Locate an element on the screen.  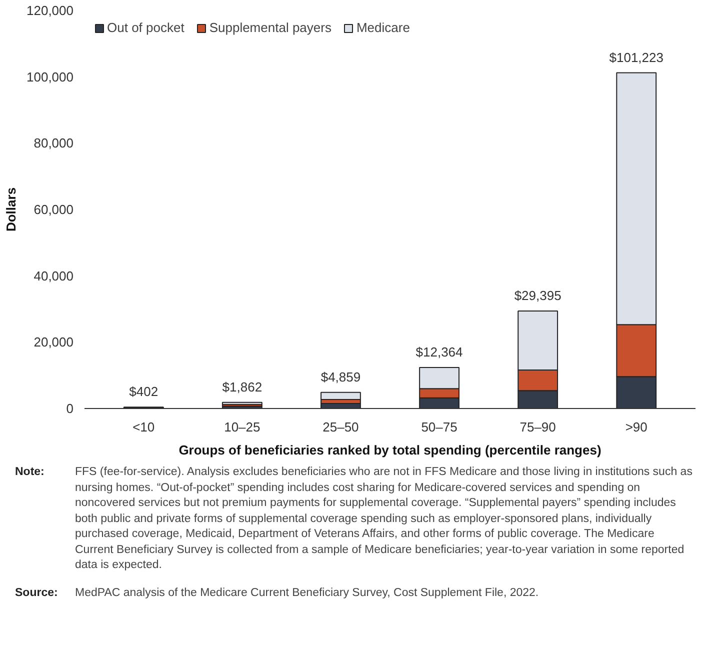
total-label: $29,395 is located at coordinates (538, 296).